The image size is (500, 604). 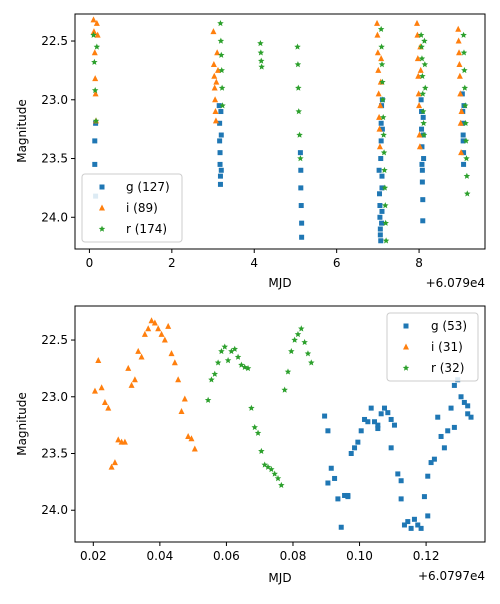 What do you see at coordinates (54, 340) in the screenshot?
I see `y-tick-label: 22.5` at bounding box center [54, 340].